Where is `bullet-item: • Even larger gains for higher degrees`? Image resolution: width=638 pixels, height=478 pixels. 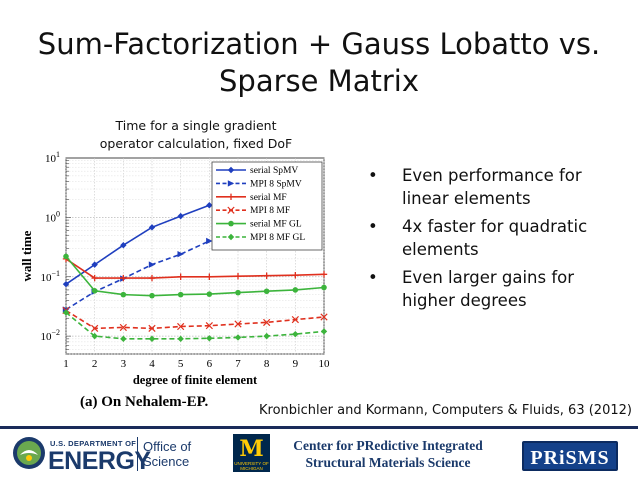
bullet-item: • Even larger gains for higher degrees is located at coordinates (499, 289).